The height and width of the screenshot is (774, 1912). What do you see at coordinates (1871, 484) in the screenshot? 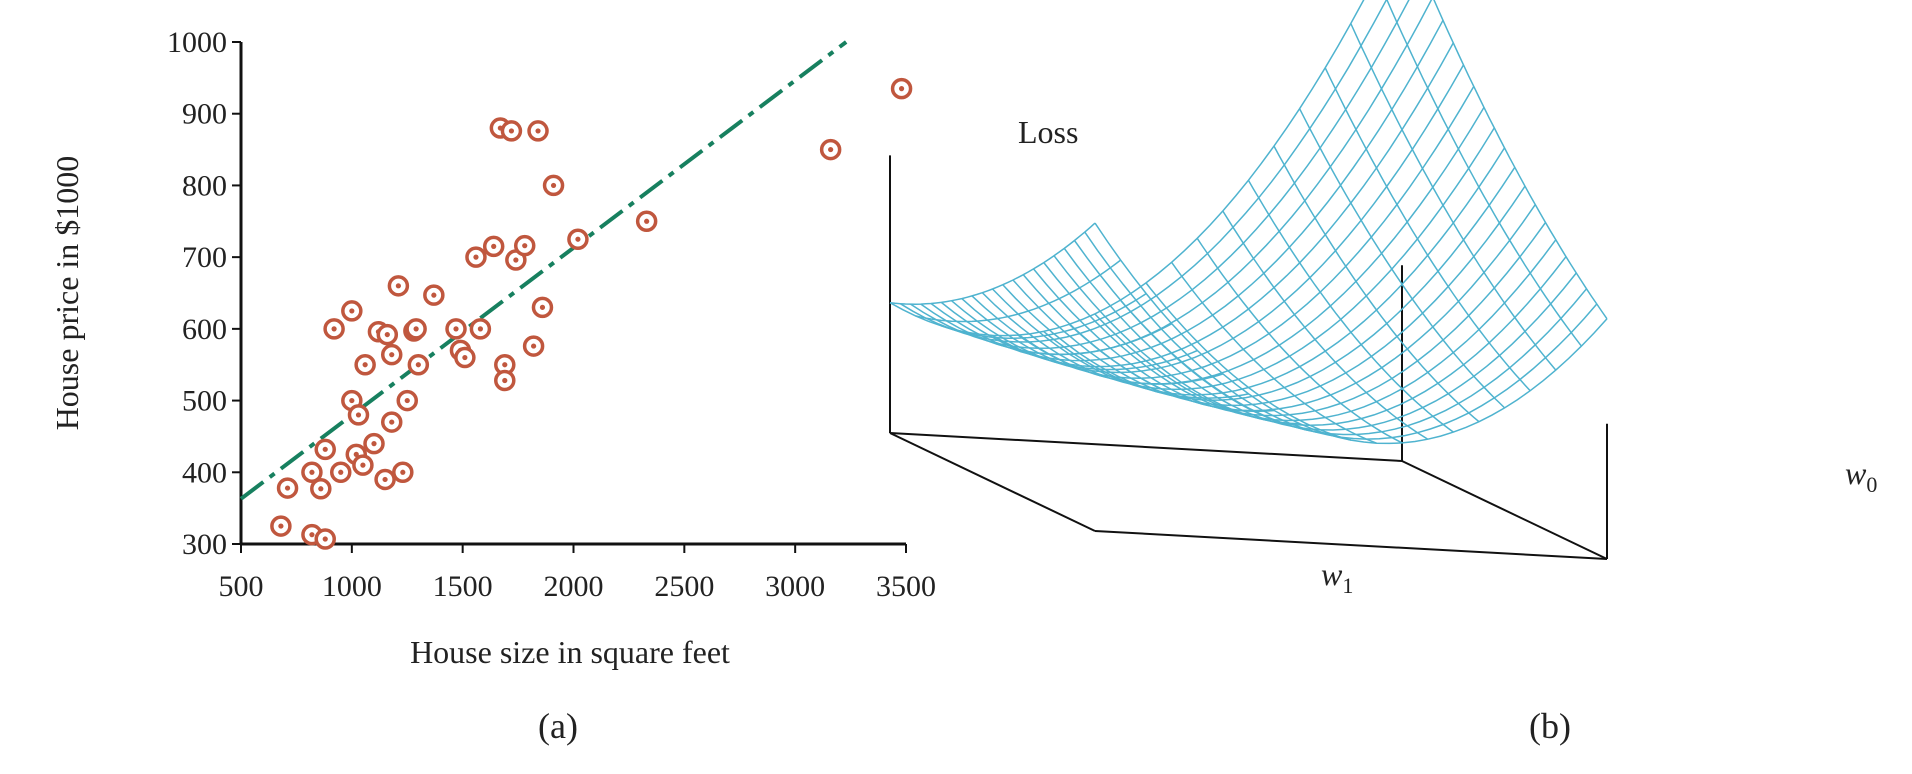
I see `surface-ylabel-subscript: 0` at bounding box center [1871, 484].